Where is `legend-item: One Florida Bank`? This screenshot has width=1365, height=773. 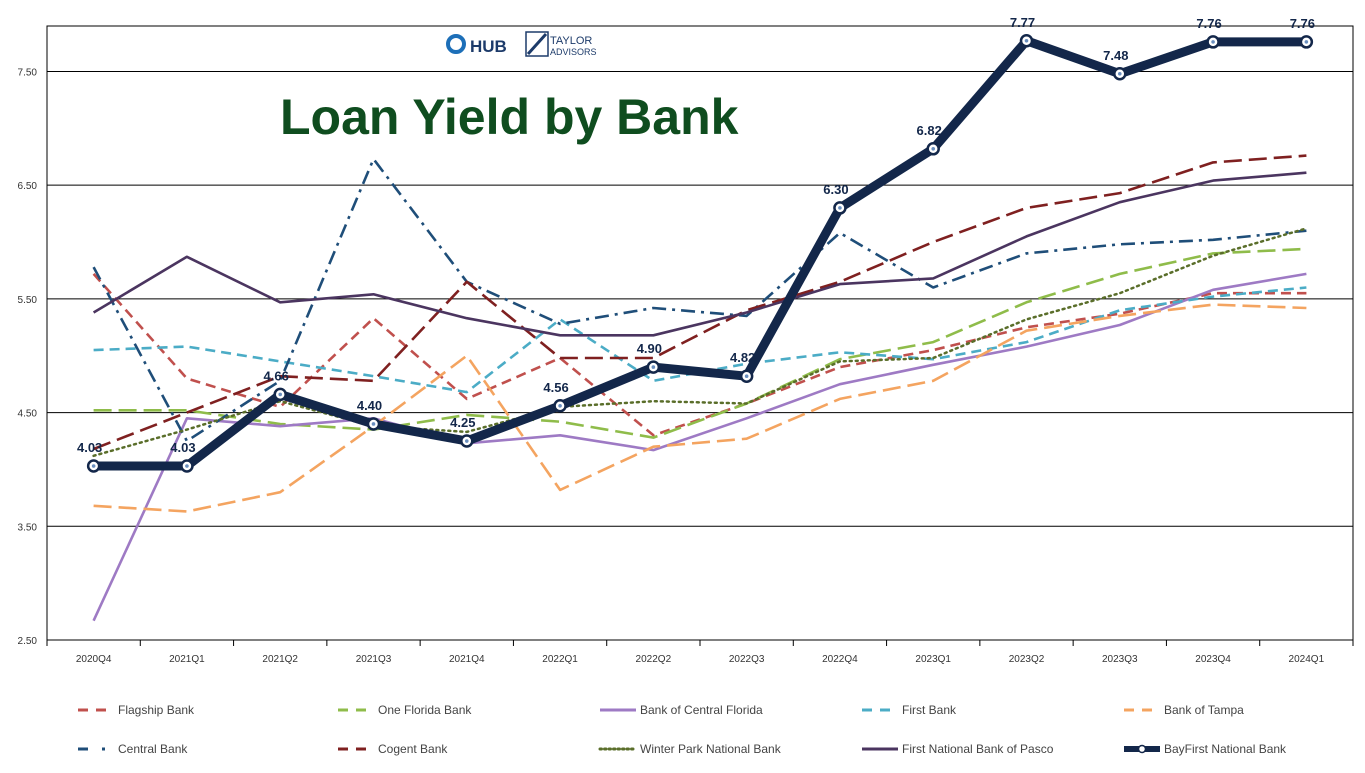
legend-item: One Florida Bank is located at coordinates (405, 710).